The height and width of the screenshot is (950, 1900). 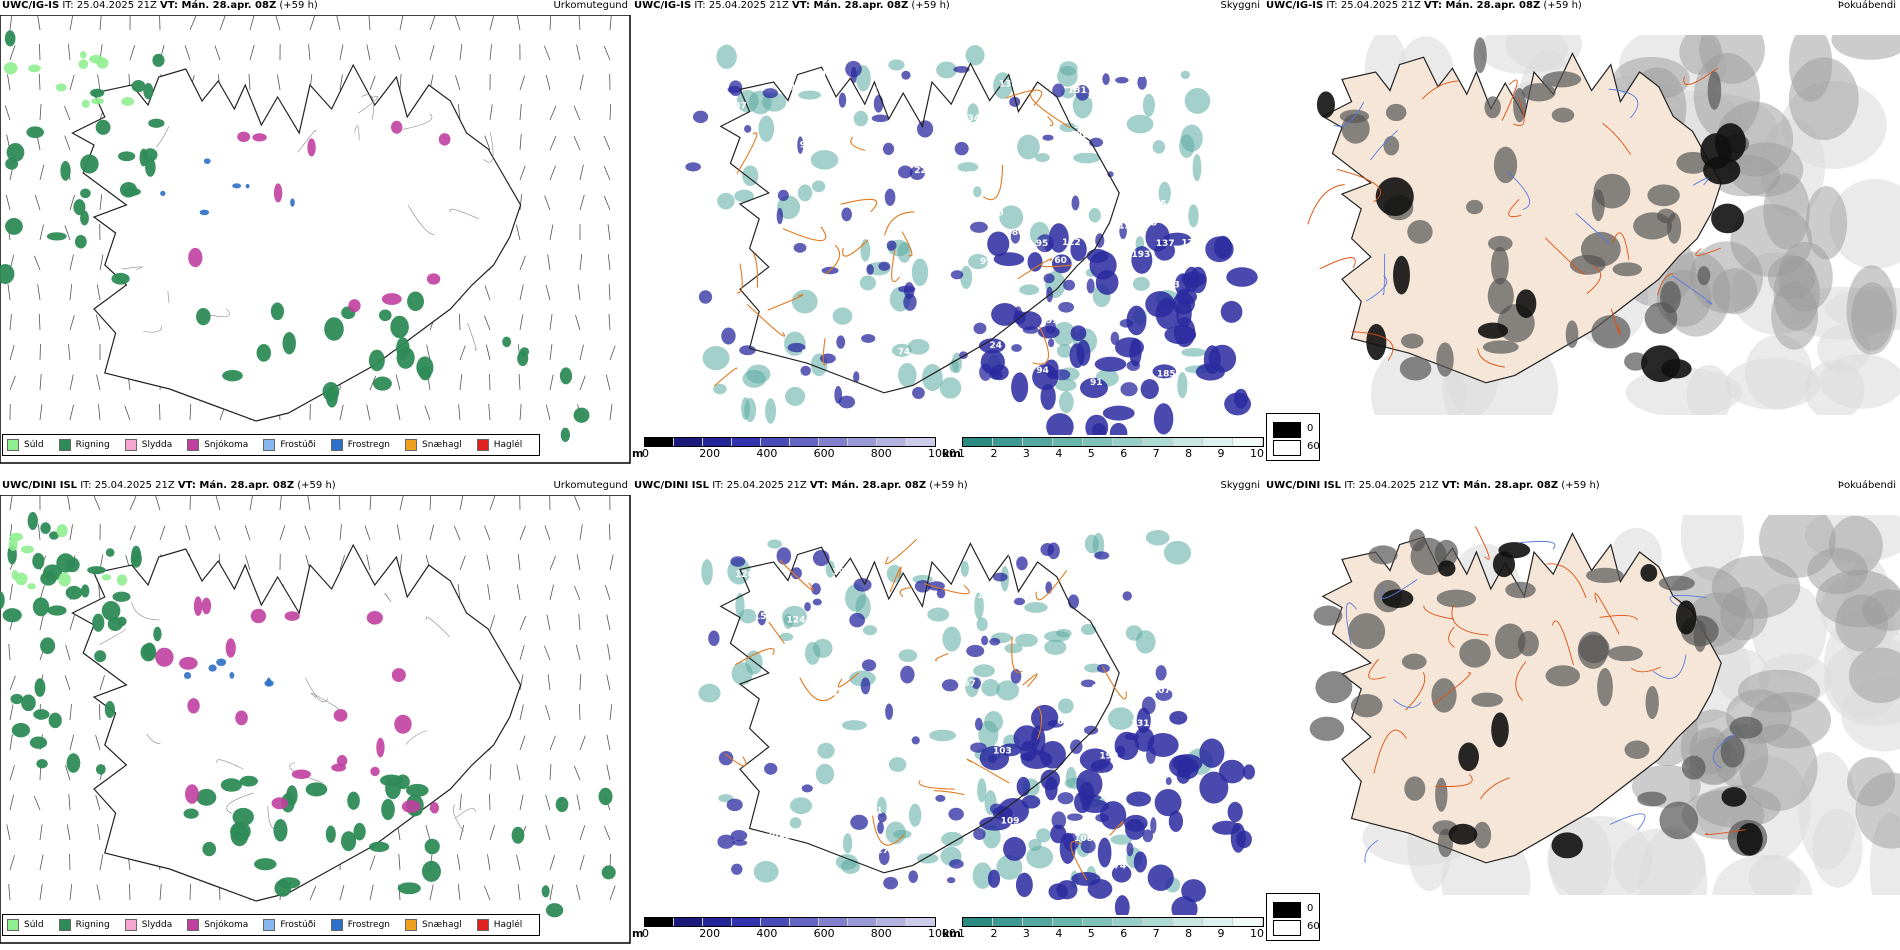 I want to click on ceiling-label: 92, so click(x=1108, y=777).